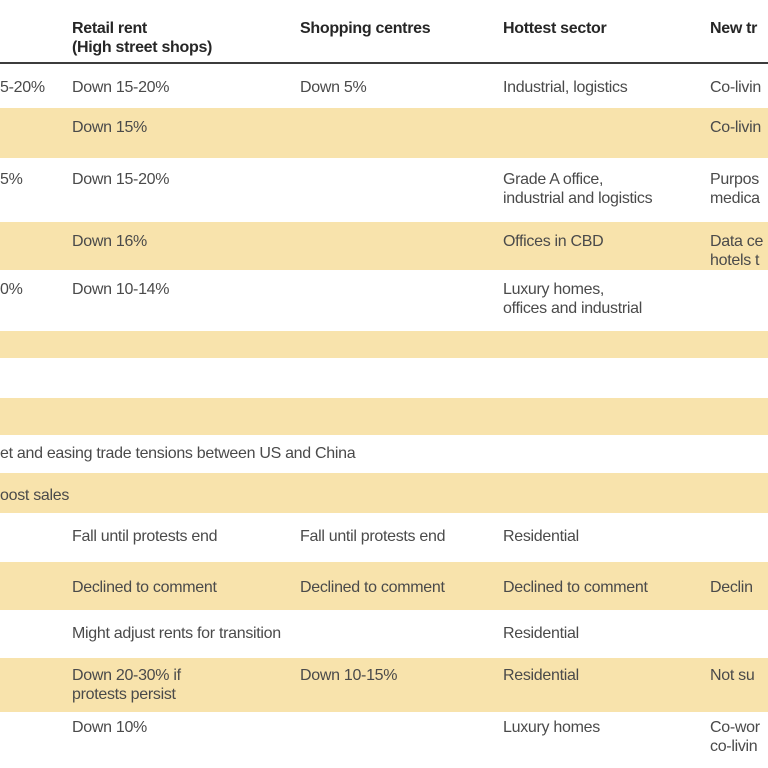  Describe the element at coordinates (553, 179) in the screenshot. I see `cell-line: Grade A office,` at that location.